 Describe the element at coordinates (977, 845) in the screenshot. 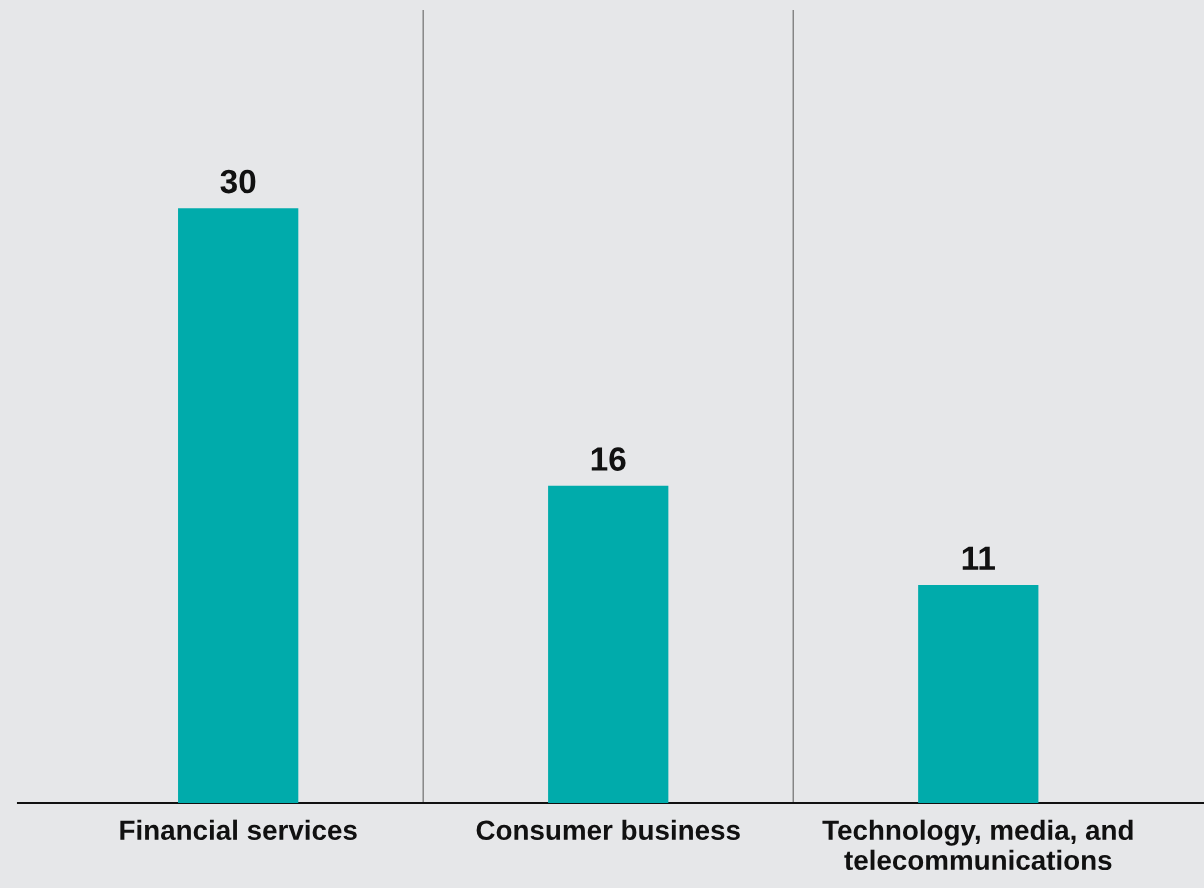

I see `x-tick-label: Technology, media, and telecommunications` at that location.